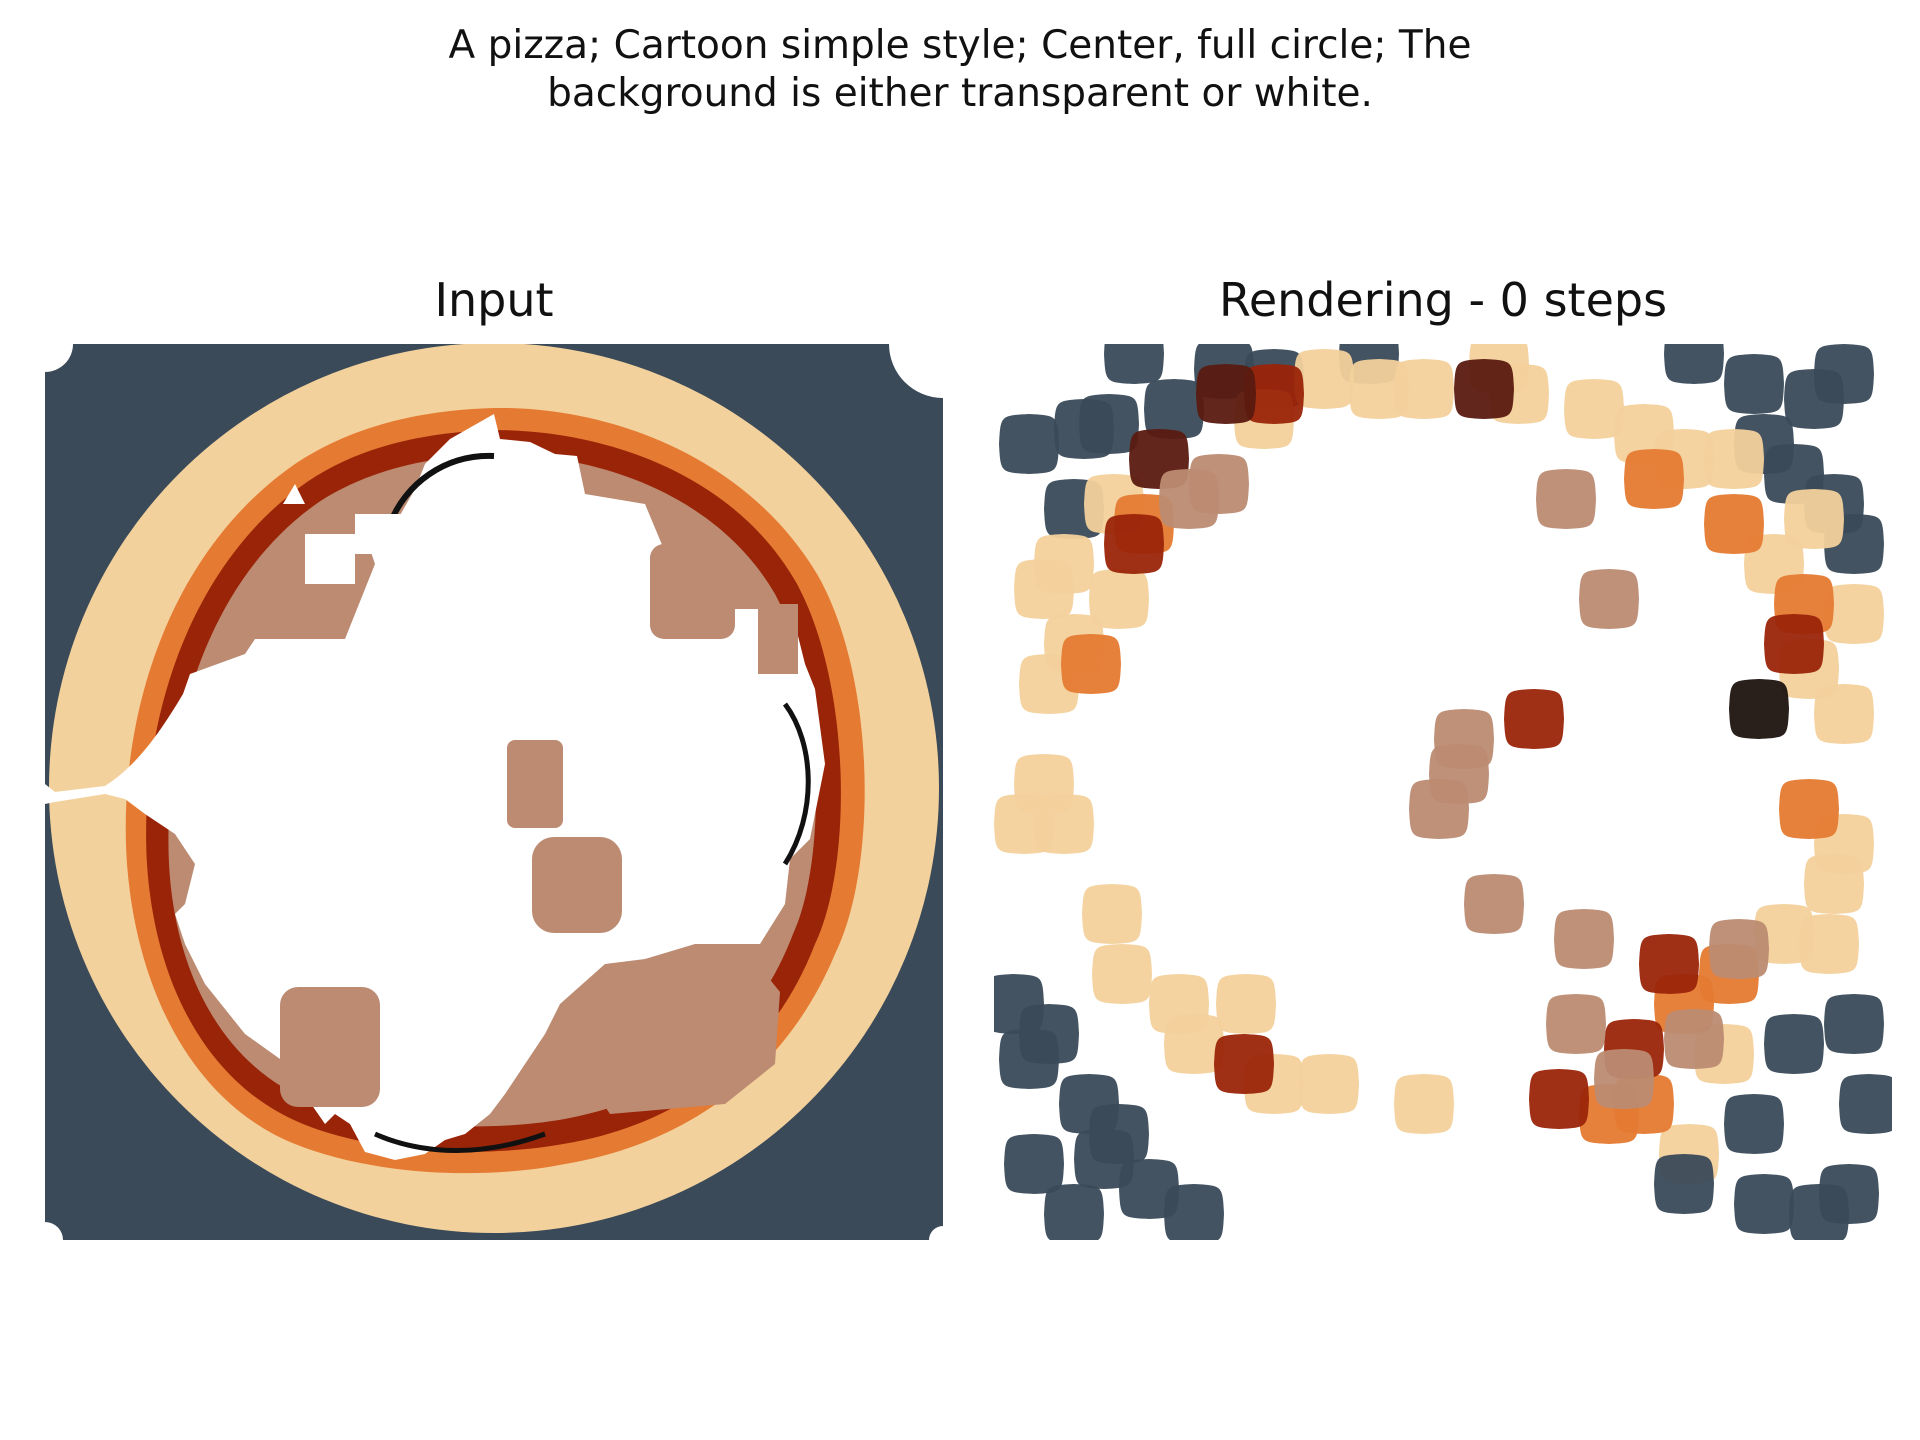  I want to click on input-panel-title: Input, so click(494, 300).